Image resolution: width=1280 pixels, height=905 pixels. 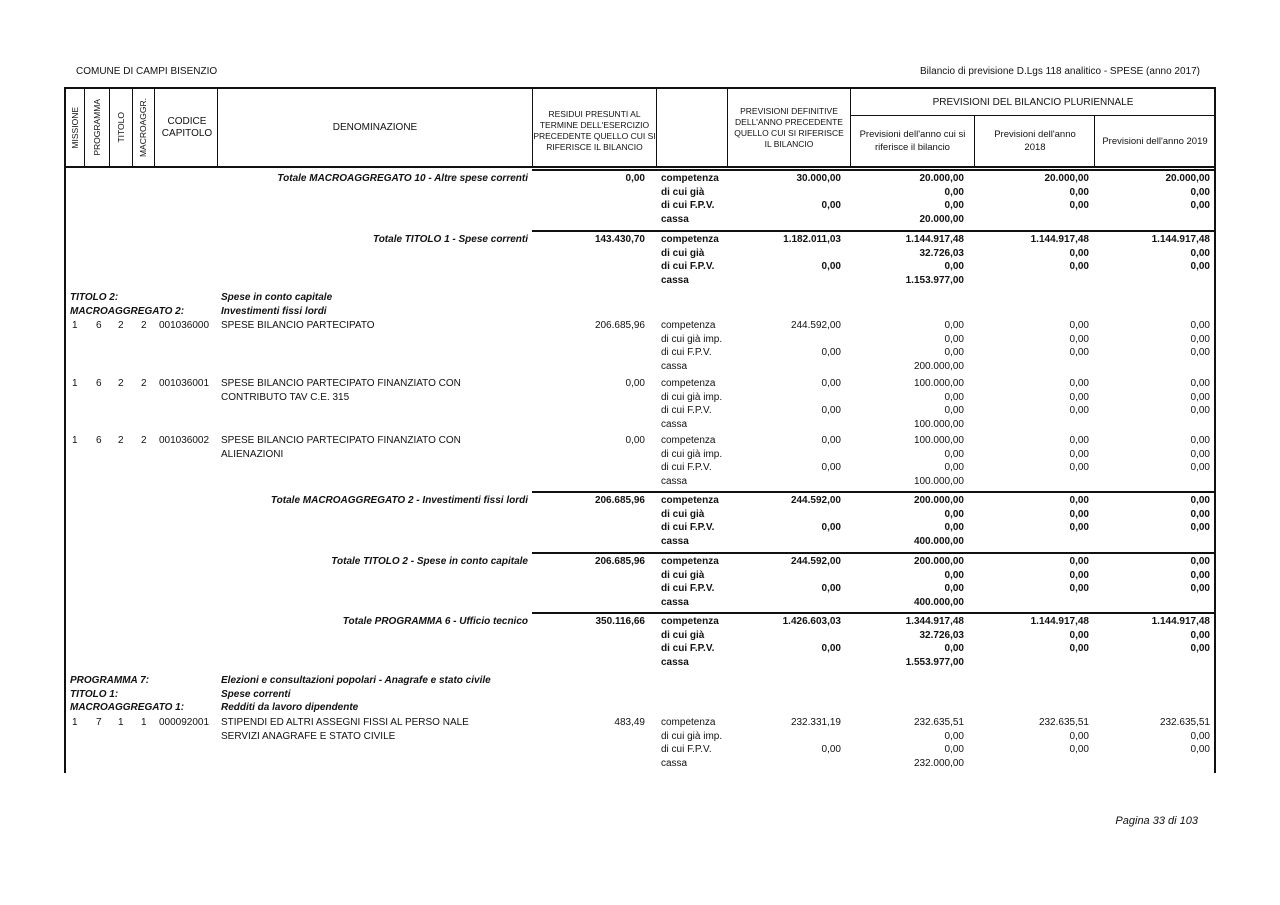 I want to click on section-key: MACROAGGREGATO 1:, so click(x=127, y=708).